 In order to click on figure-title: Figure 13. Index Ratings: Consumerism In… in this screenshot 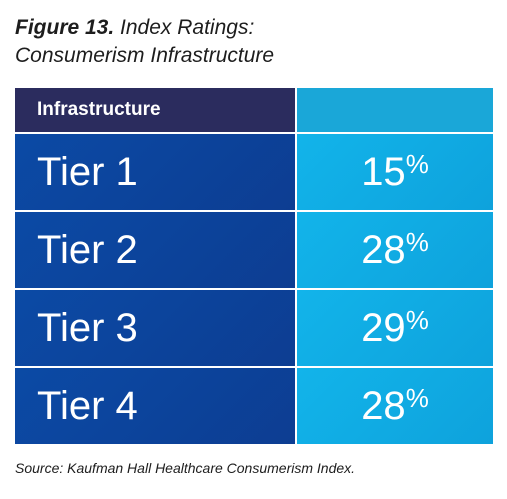, I will do `click(255, 42)`.